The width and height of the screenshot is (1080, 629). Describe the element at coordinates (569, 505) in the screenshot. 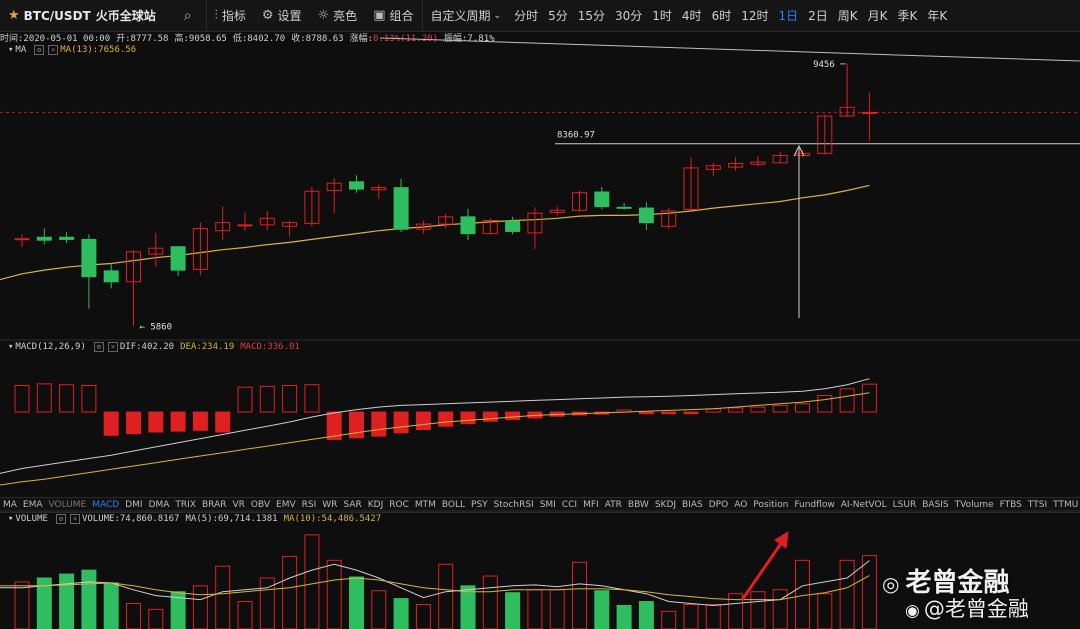

I see `indicator-tab: CCI` at that location.